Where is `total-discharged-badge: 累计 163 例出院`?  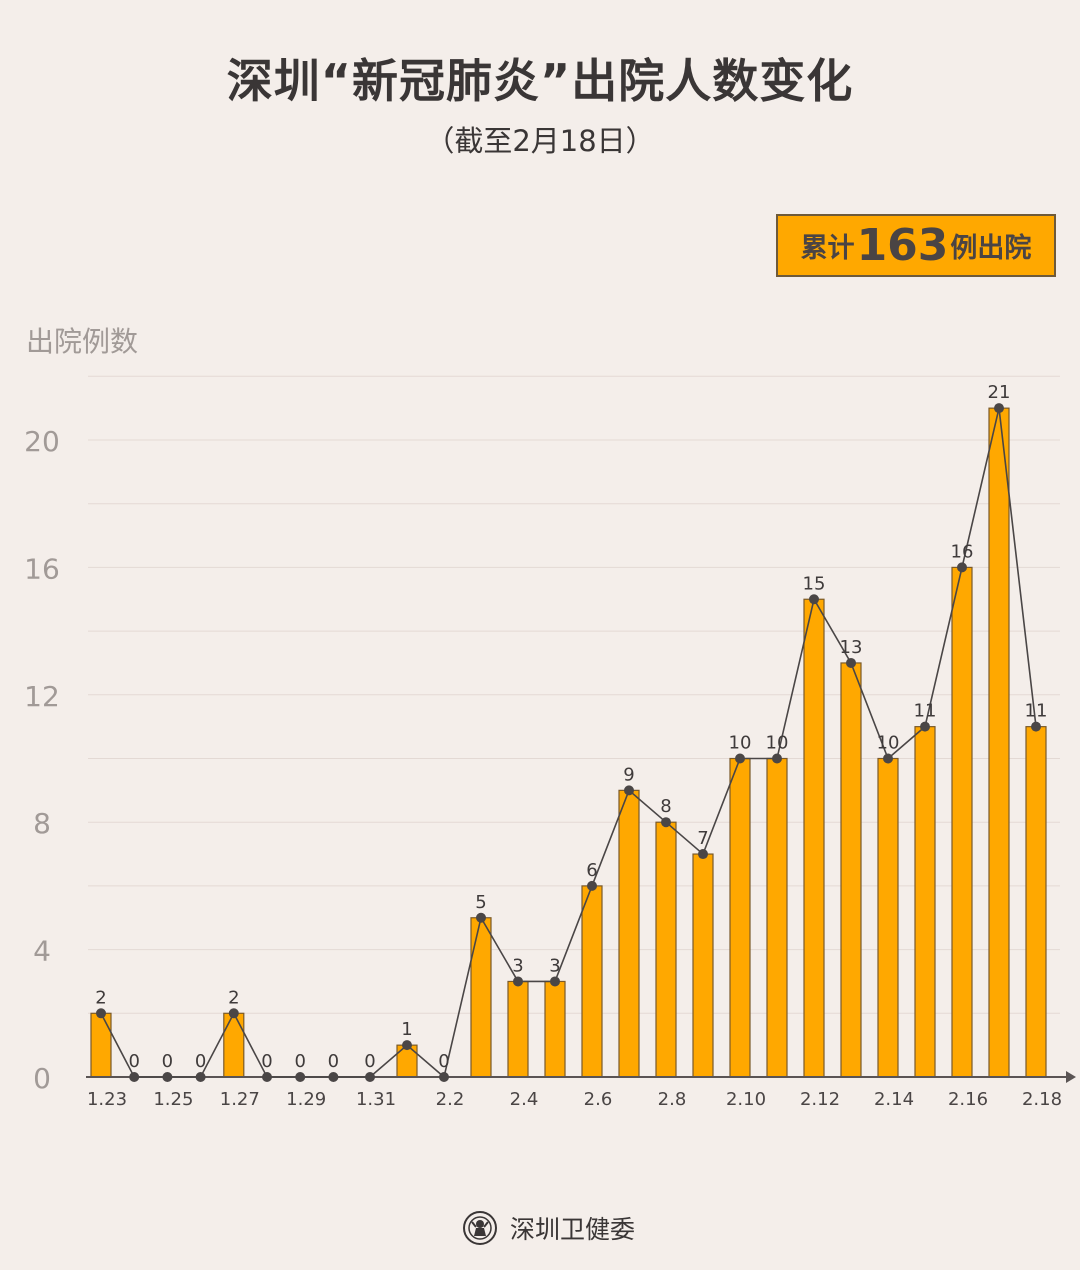
total-discharged-badge: 累计 163 例出院 is located at coordinates (916, 245).